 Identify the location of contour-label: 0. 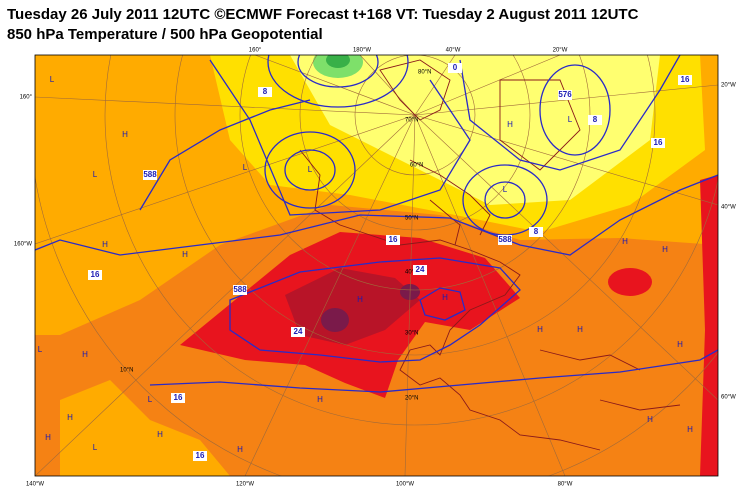
(455, 67).